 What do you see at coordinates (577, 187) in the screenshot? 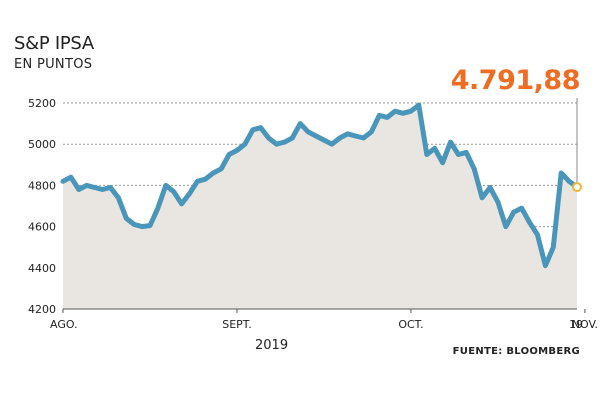
I see `last-value-marker` at bounding box center [577, 187].